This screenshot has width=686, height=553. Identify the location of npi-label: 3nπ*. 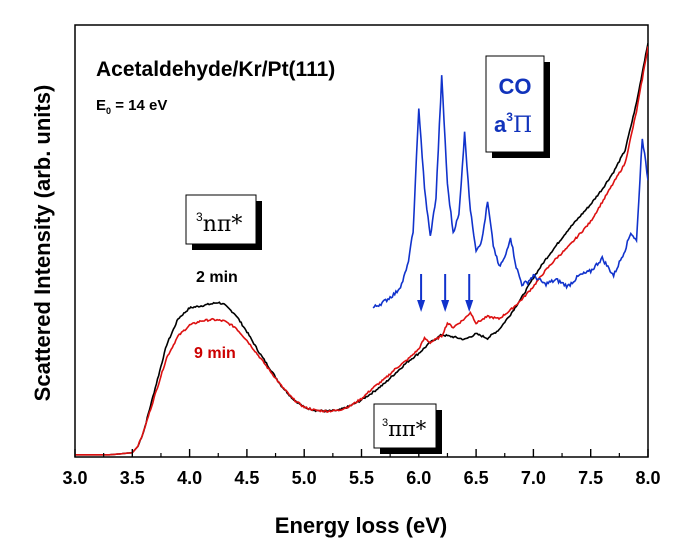
(219, 223).